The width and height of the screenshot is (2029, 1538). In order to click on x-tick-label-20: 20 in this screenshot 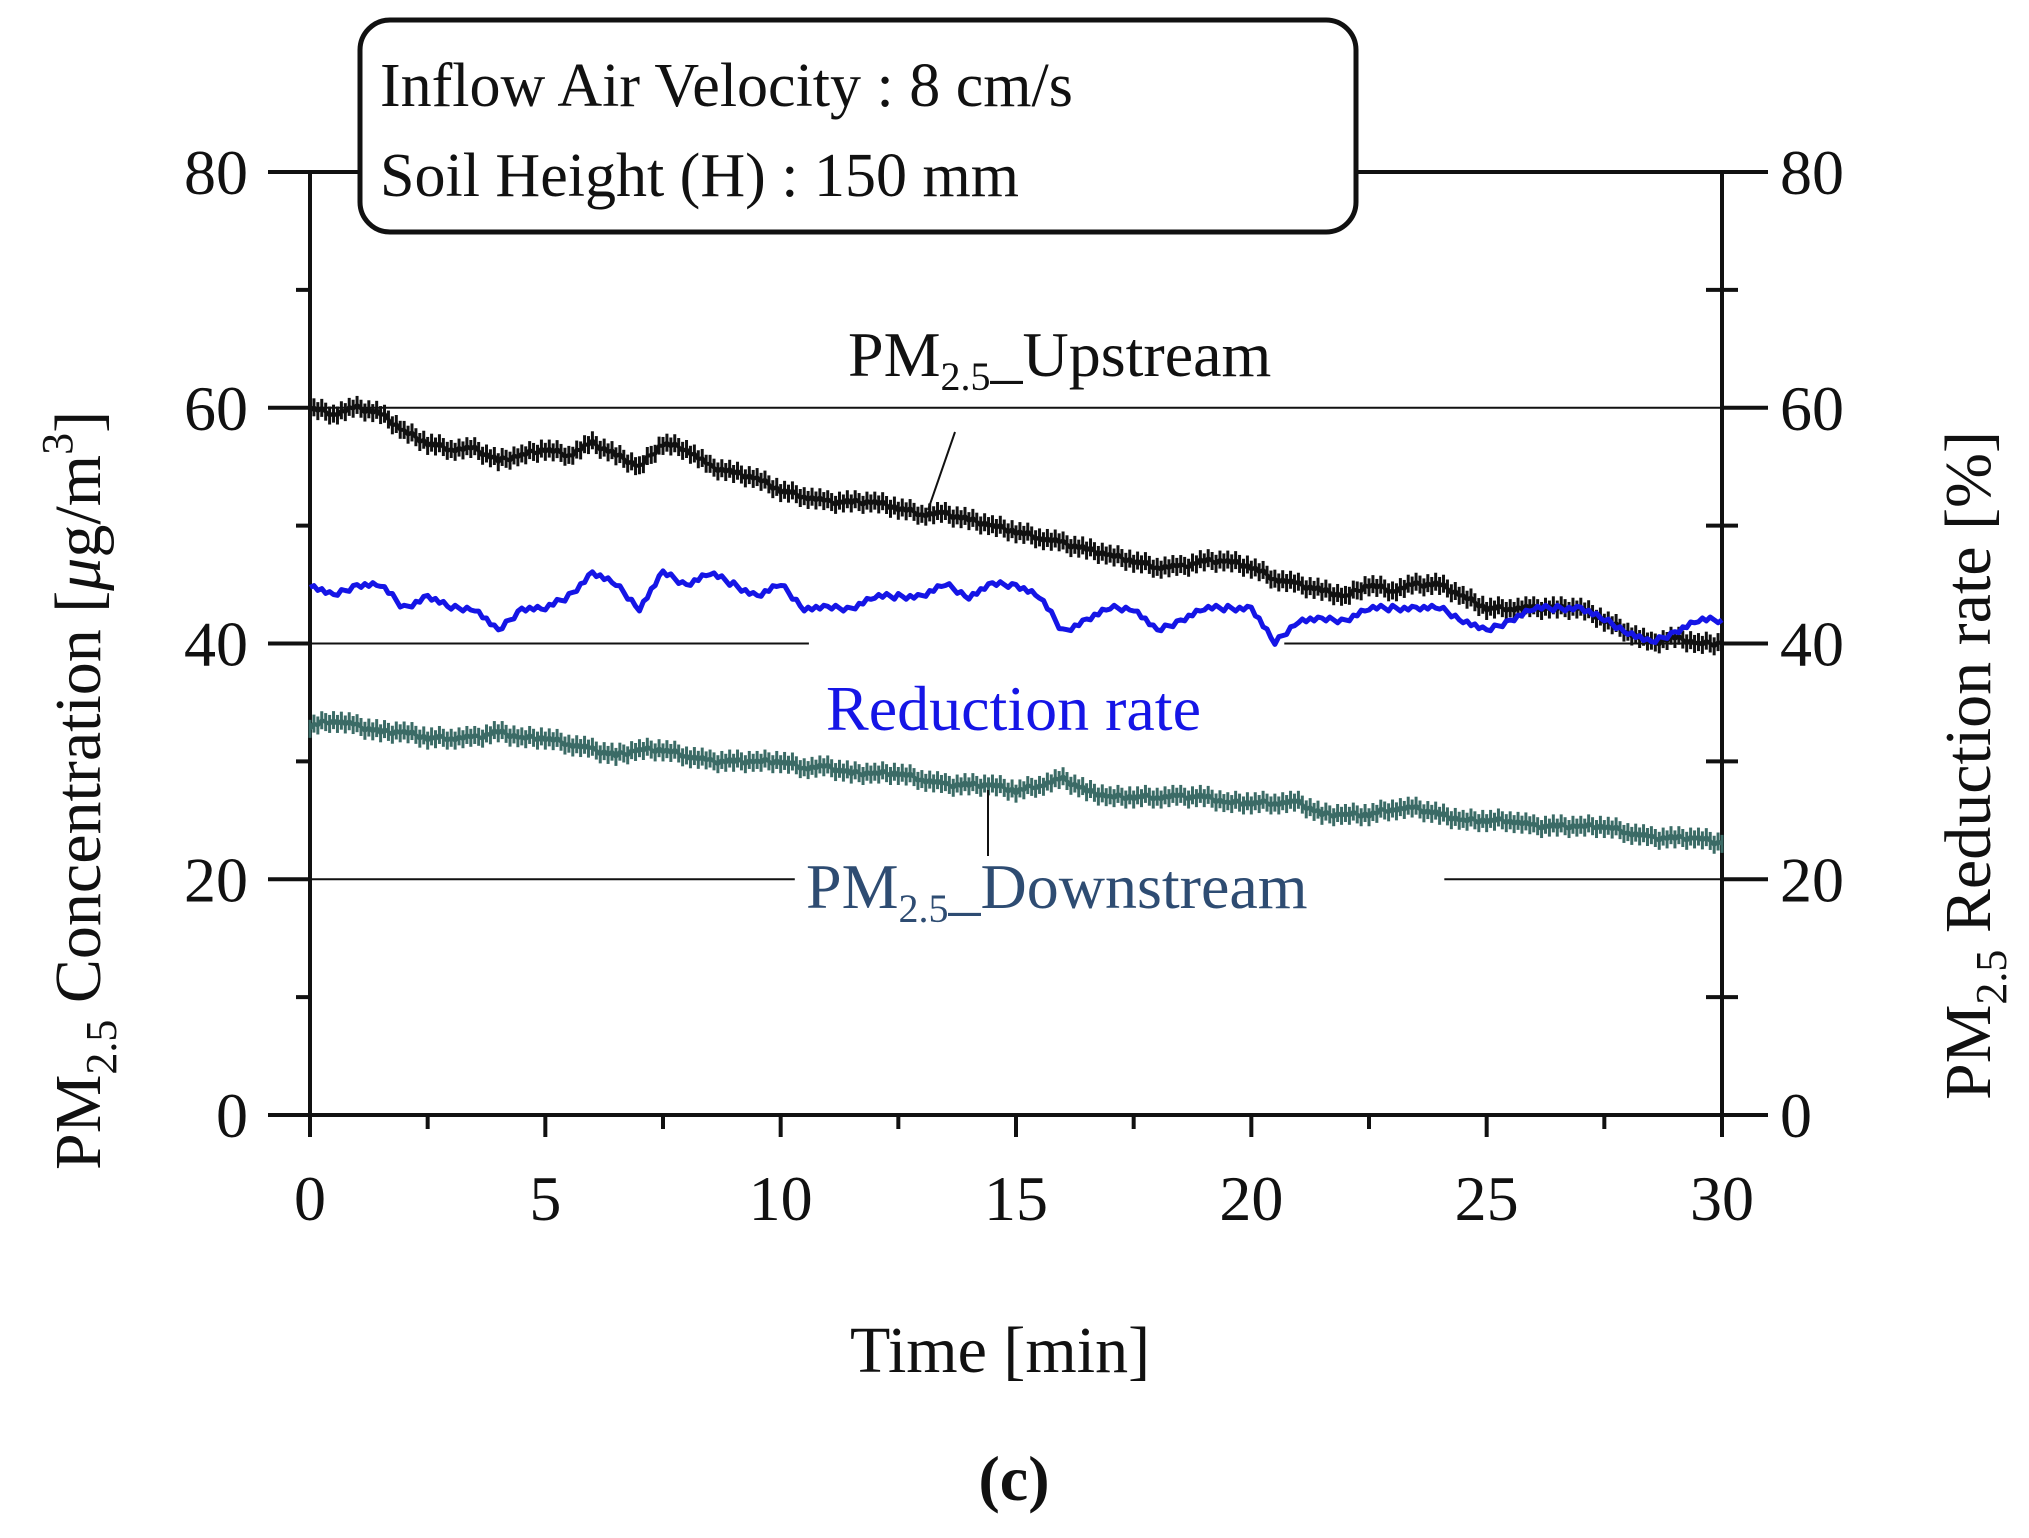, I will do `click(1251, 1198)`.